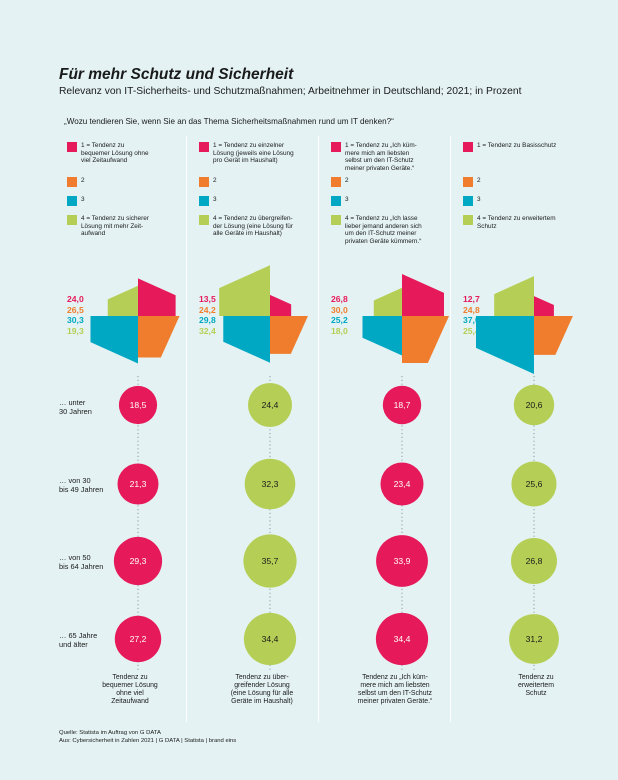  I want to click on row-label-age: … von 50 bis 64 Jahren, so click(81, 562).